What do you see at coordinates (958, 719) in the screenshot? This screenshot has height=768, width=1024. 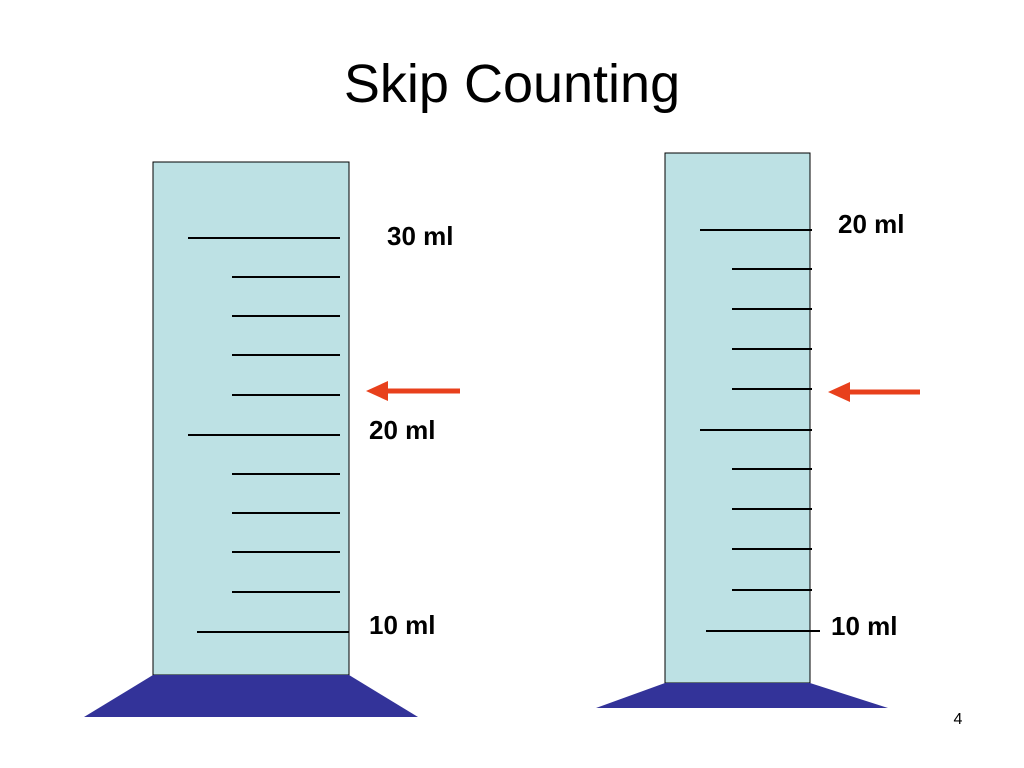 I see `page-number: 4` at bounding box center [958, 719].